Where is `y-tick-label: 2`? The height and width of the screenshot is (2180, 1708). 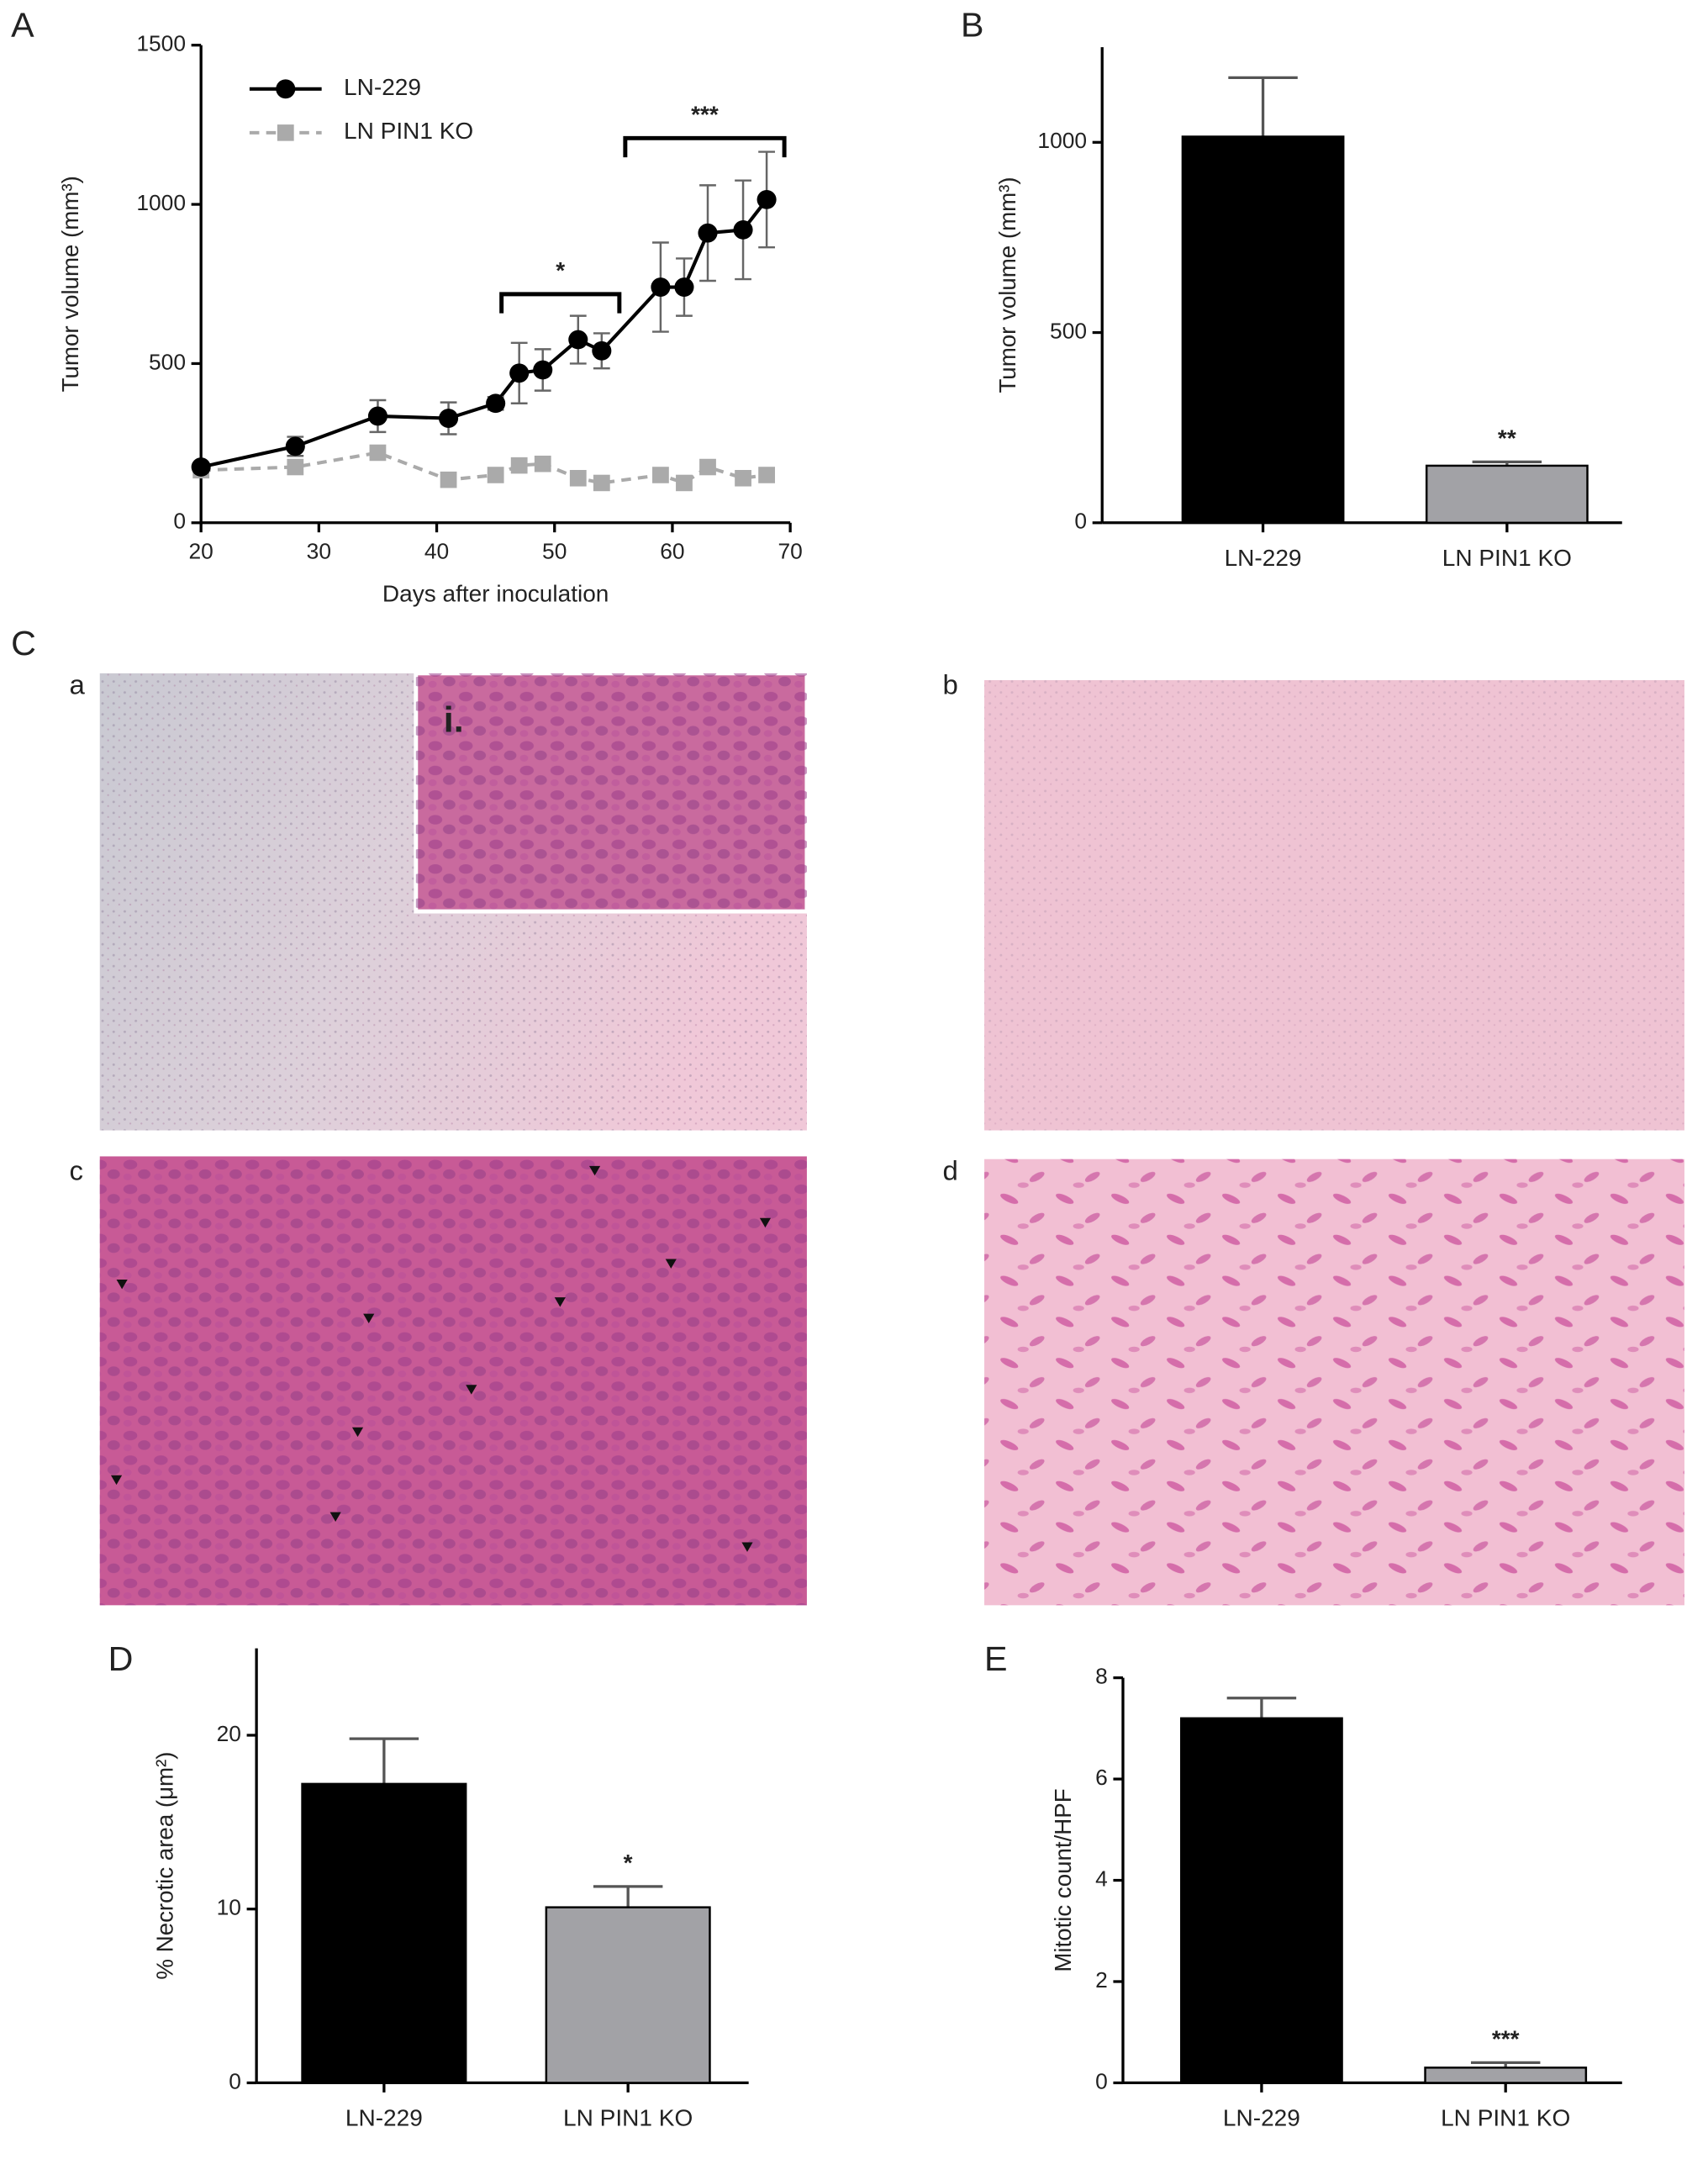
y-tick-label: 2 is located at coordinates (1101, 1980).